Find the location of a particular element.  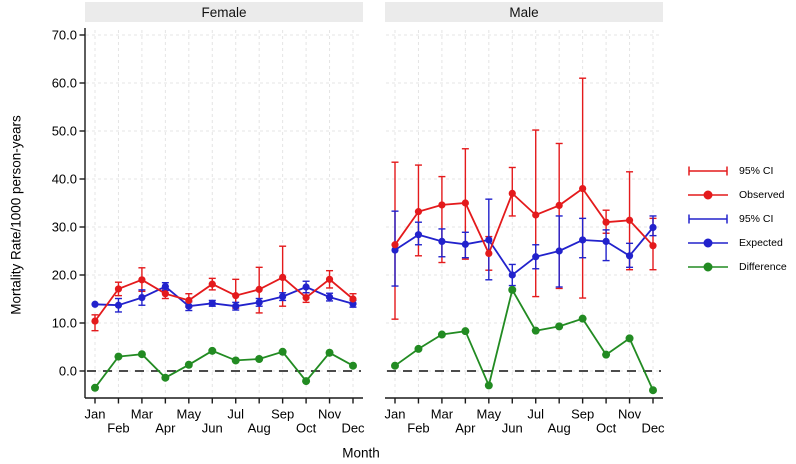

y-tick-label: 50.0 is located at coordinates (64, 131).